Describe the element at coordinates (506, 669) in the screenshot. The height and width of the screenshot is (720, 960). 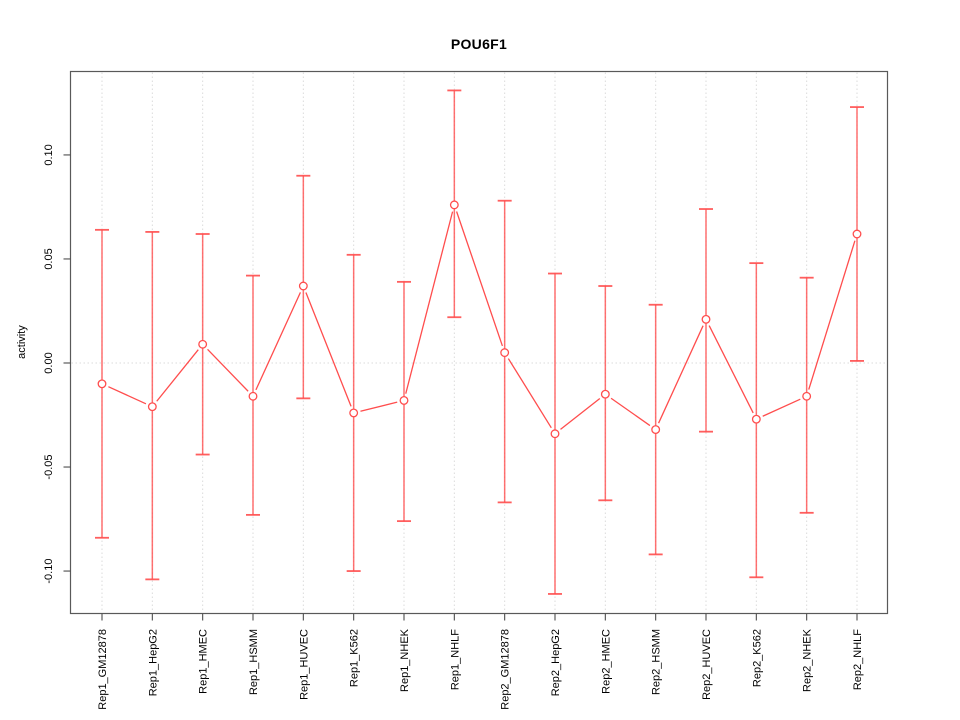
I see `x-tick-label: Rep2_GM12878` at that location.